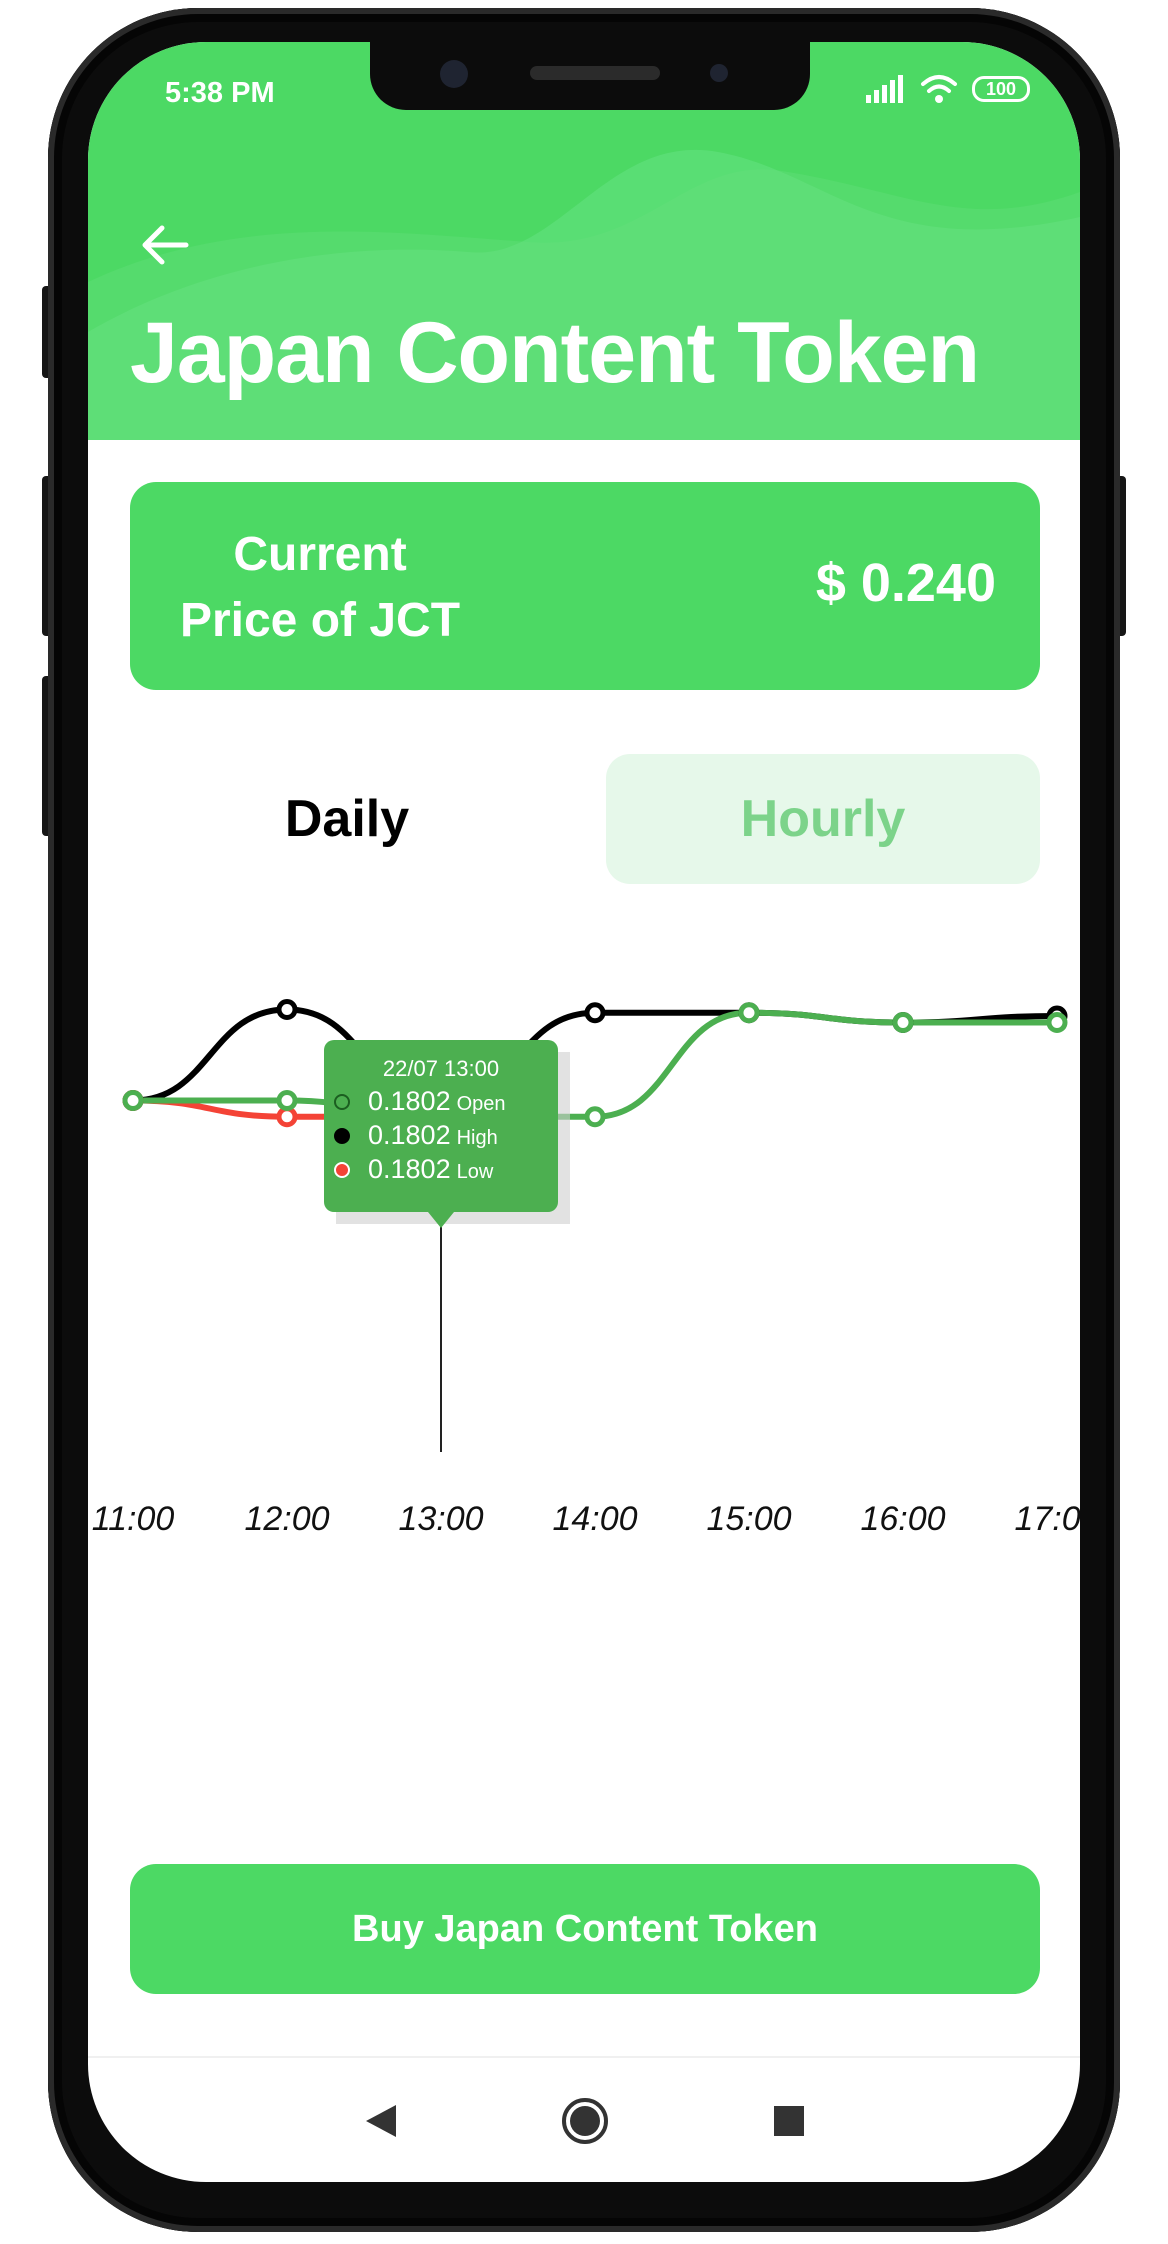 Image resolution: width=1168 pixels, height=2244 pixels. Describe the element at coordinates (409, 1135) in the screenshot. I see `tooltip-value-high: 0.1802` at that location.